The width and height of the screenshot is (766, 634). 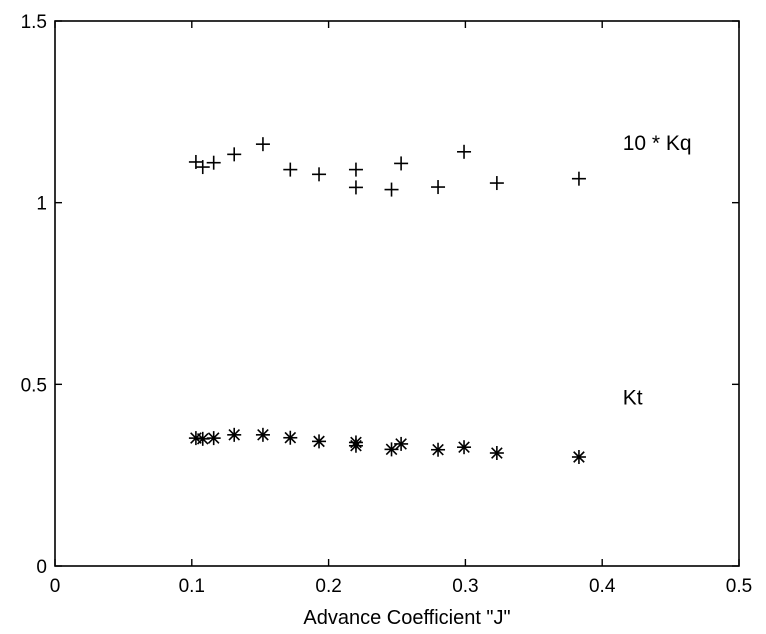 What do you see at coordinates (41, 204) in the screenshot?
I see `y-tick-label: 1` at bounding box center [41, 204].